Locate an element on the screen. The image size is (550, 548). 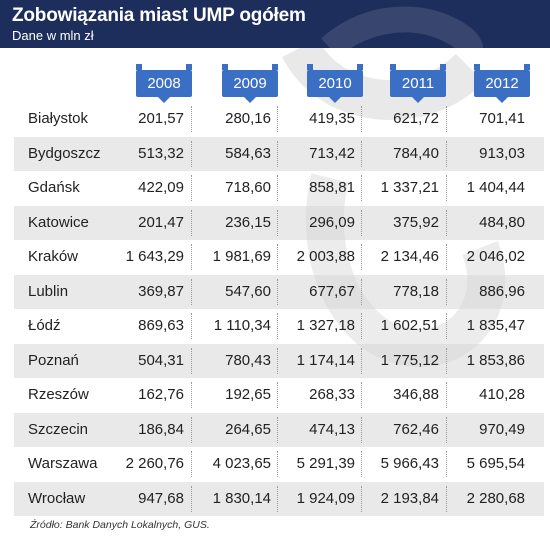
value-cell-2008: 201,57 is located at coordinates (161, 118).